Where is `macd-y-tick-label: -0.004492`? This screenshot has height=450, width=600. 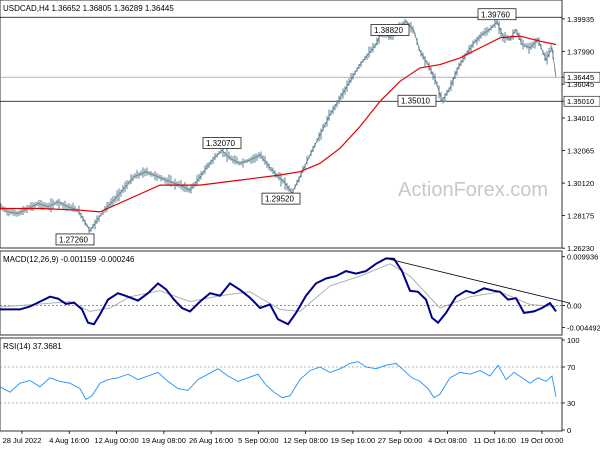 macd-y-tick-label: -0.004492 is located at coordinates (583, 328).